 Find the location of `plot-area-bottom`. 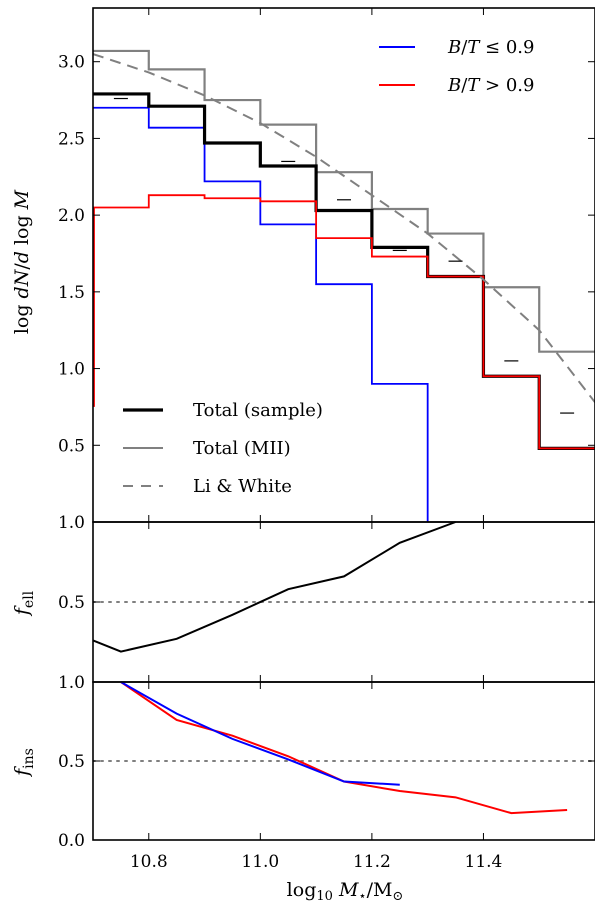

plot-area-bottom is located at coordinates (344, 748).